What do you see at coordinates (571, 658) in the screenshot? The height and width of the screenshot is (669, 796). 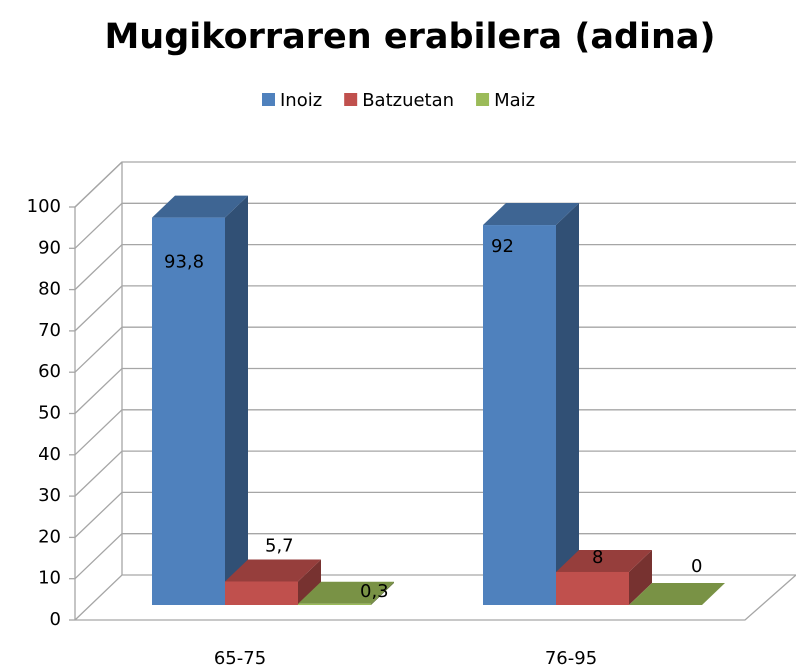 I see `x-tick-label: 76-95` at bounding box center [571, 658].